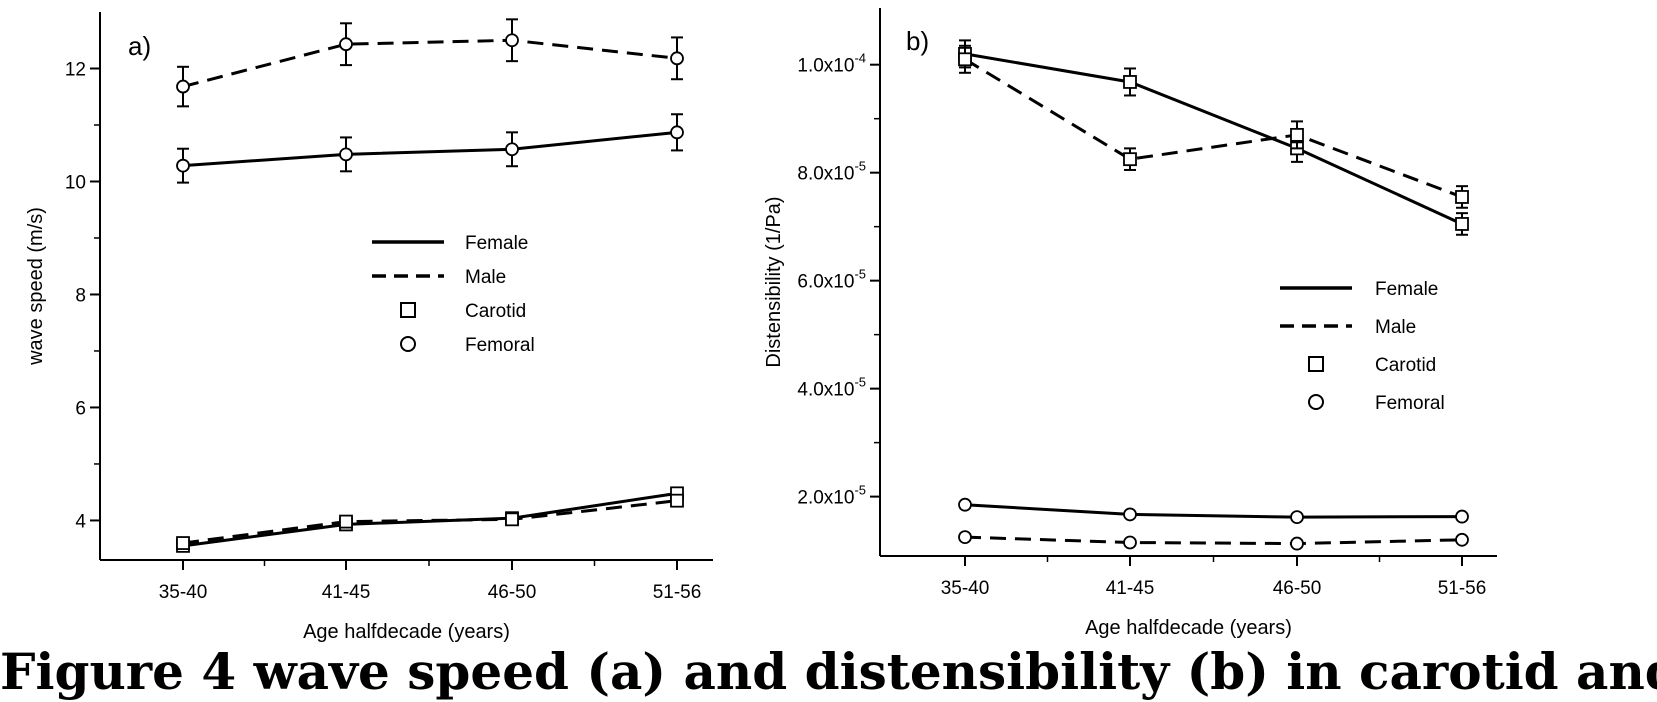  Describe the element at coordinates (80, 408) in the screenshot. I see `y-tick-label: 6` at that location.